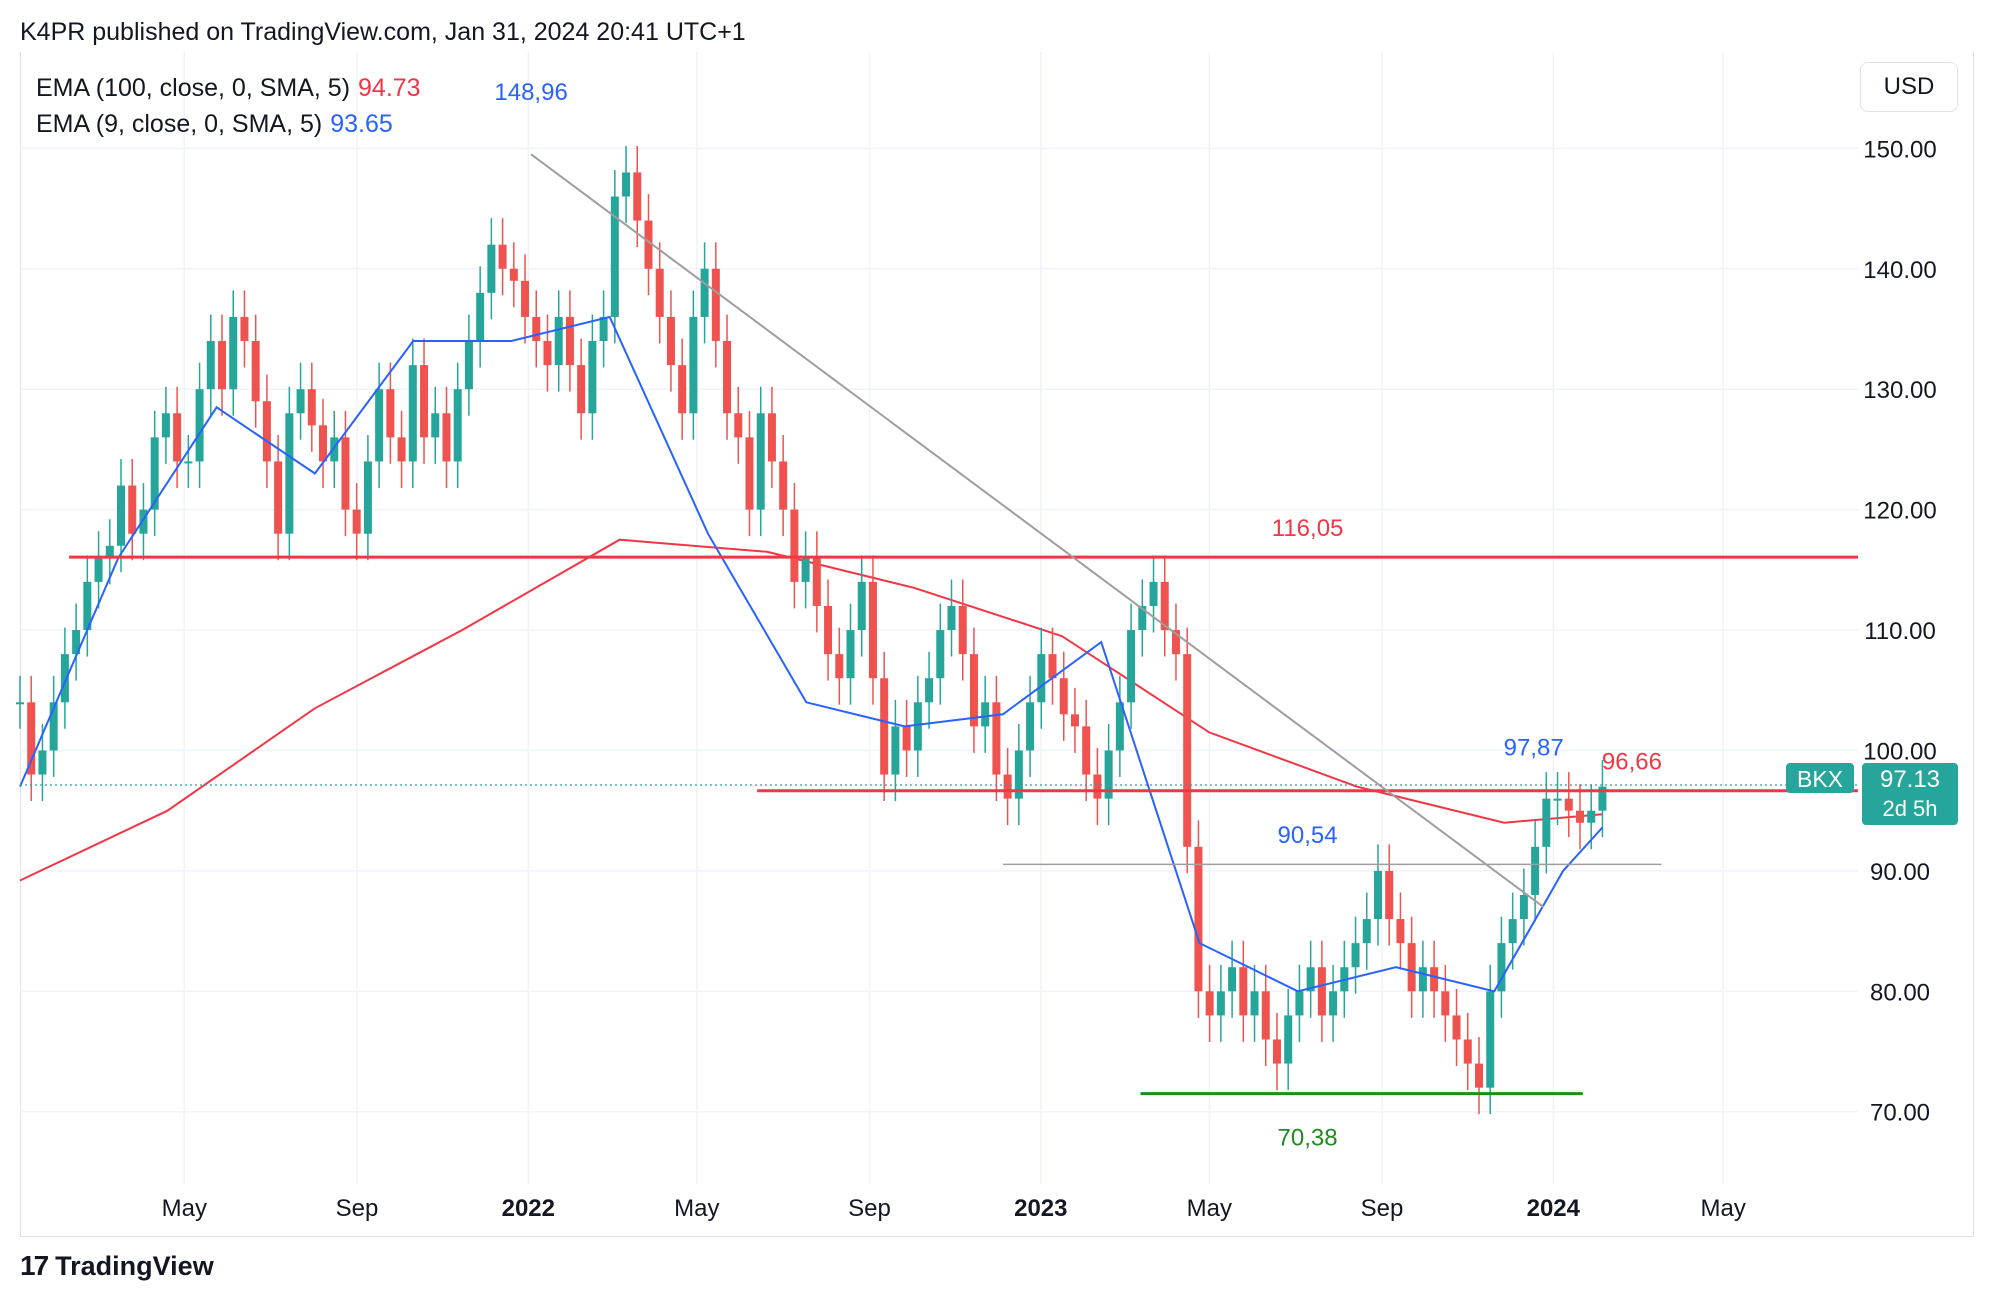 This screenshot has width=1990, height=1304. I want to click on symbol-tag-label: BKX, so click(1820, 779).